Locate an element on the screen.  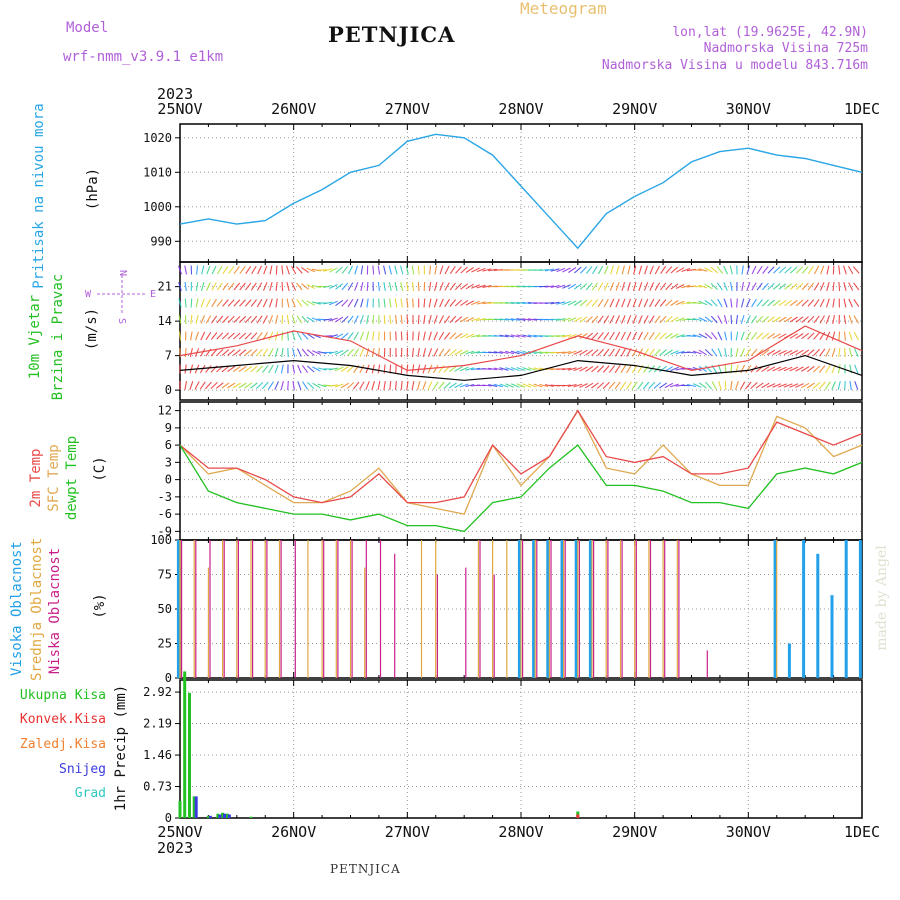
legend-total-rain: Ukupna Kisa is located at coordinates (62, 695).